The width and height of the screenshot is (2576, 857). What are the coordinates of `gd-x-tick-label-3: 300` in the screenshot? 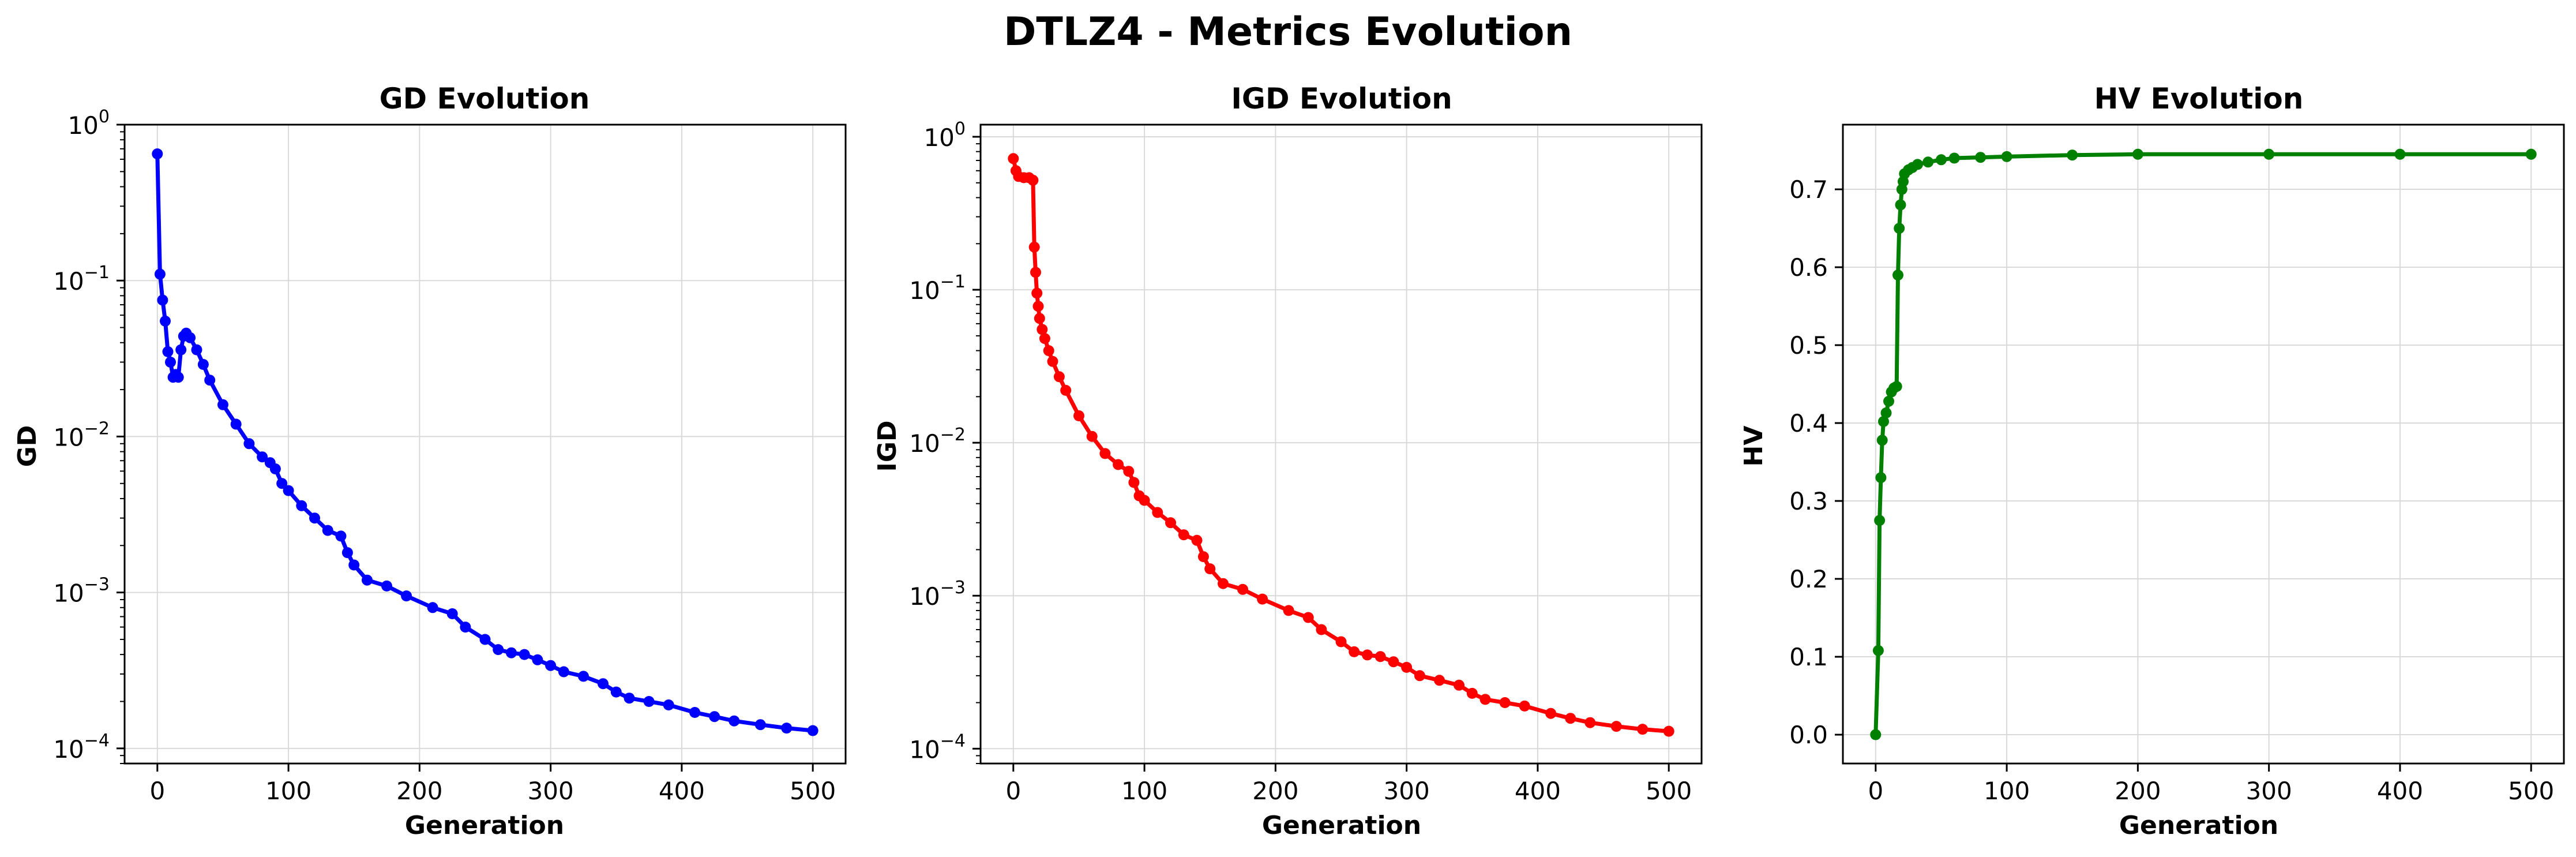 It's located at (551, 791).